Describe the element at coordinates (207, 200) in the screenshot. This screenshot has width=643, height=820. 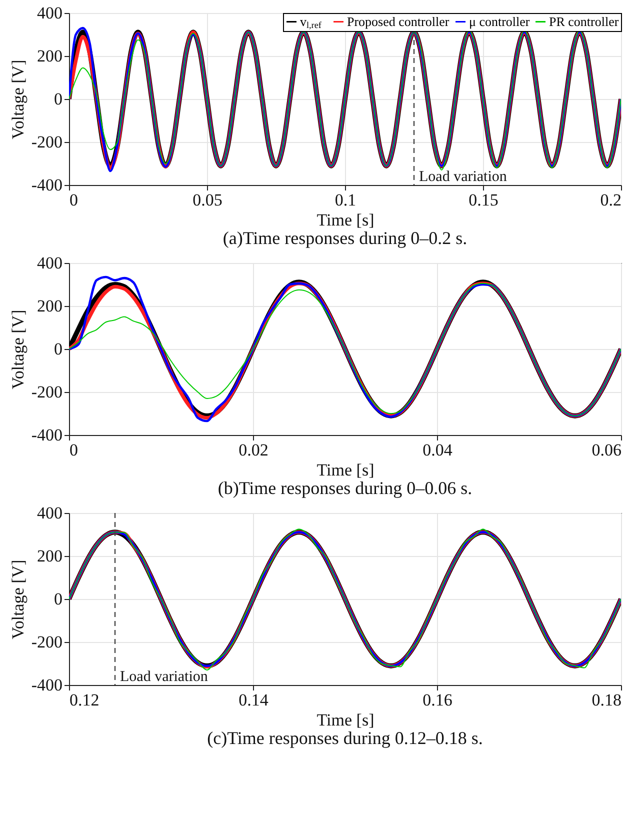
I see `x-tick-label: 0.05` at that location.